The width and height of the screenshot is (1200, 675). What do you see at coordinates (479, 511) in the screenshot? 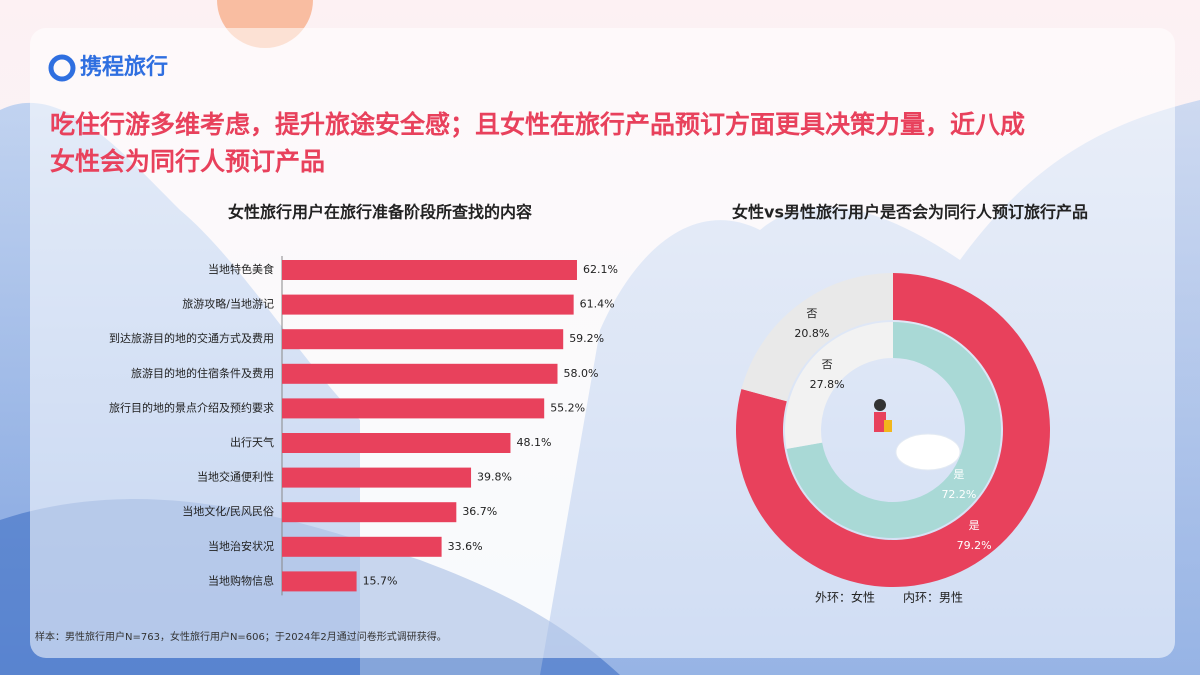
I see `value-label: 36.7%` at bounding box center [479, 511].